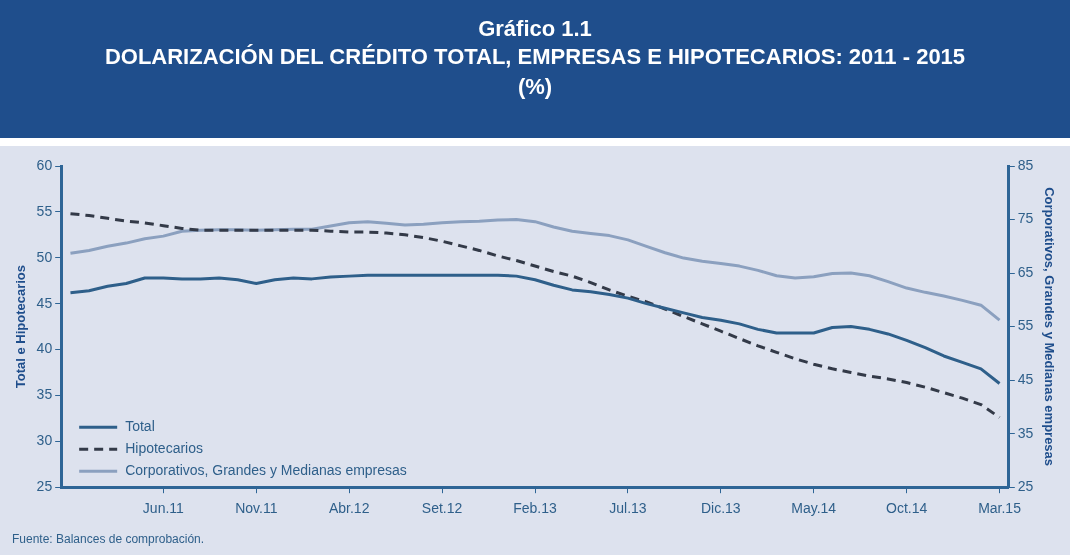  I want to click on x-tick-label: Feb.13, so click(535, 508).